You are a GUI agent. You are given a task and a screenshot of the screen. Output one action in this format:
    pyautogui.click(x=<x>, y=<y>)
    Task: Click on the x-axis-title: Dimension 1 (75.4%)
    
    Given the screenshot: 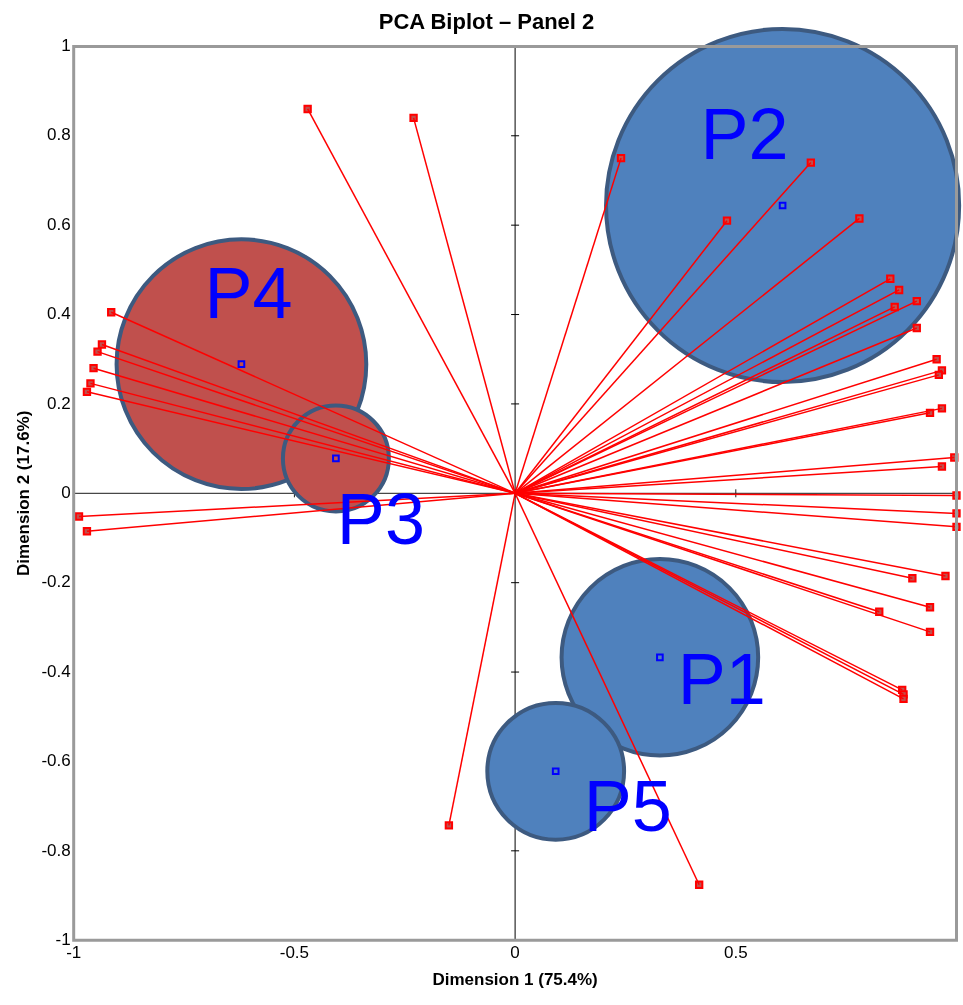 What is the action you would take?
    pyautogui.click(x=515, y=980)
    